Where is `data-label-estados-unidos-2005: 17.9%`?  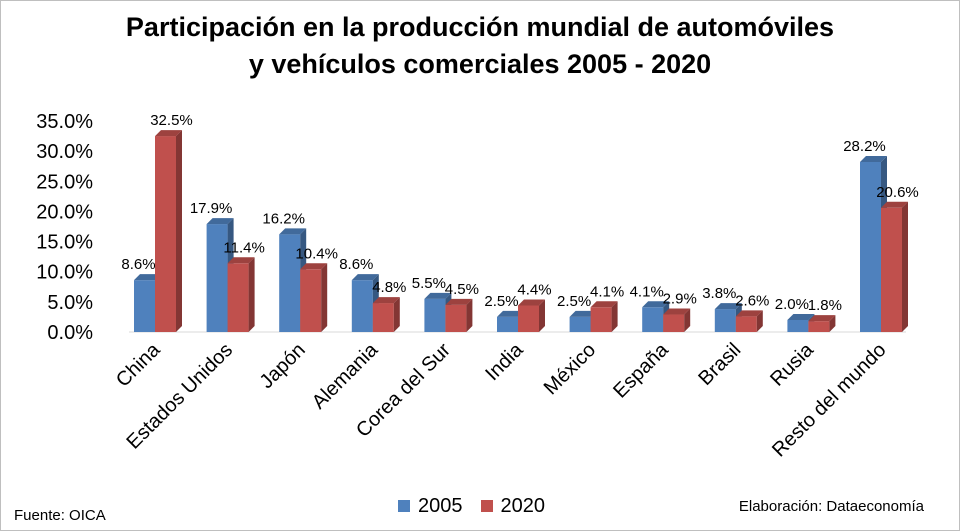 data-label-estados-unidos-2005: 17.9% is located at coordinates (211, 208).